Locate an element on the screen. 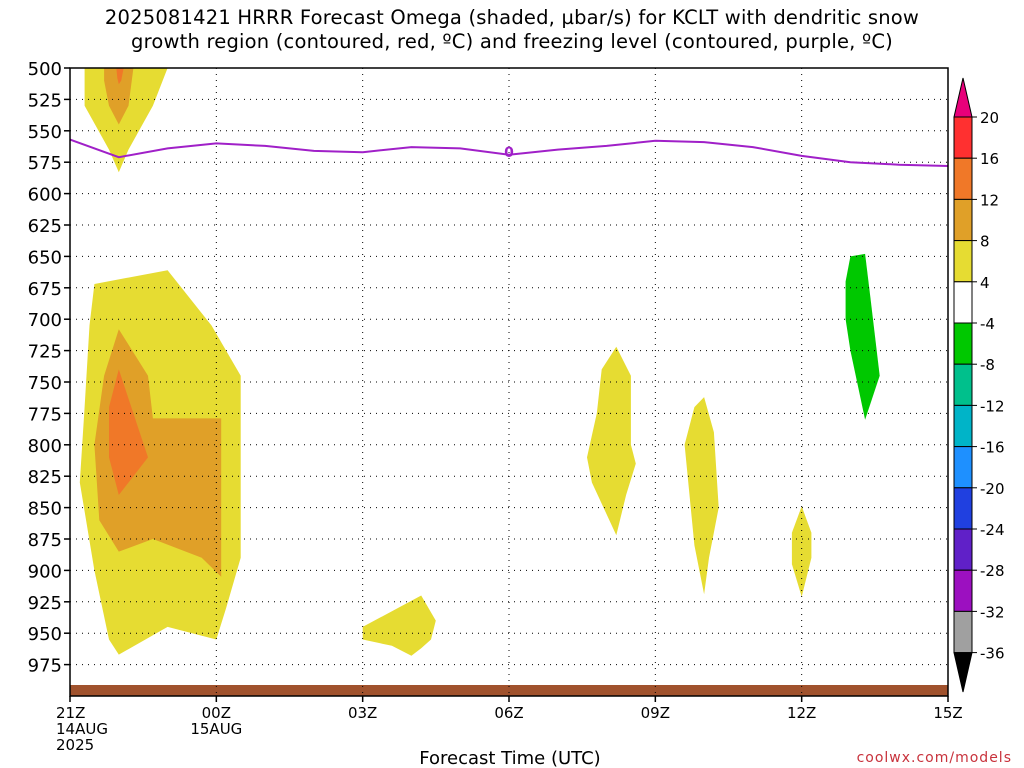  omega-region--8--4 is located at coordinates (862, 336).